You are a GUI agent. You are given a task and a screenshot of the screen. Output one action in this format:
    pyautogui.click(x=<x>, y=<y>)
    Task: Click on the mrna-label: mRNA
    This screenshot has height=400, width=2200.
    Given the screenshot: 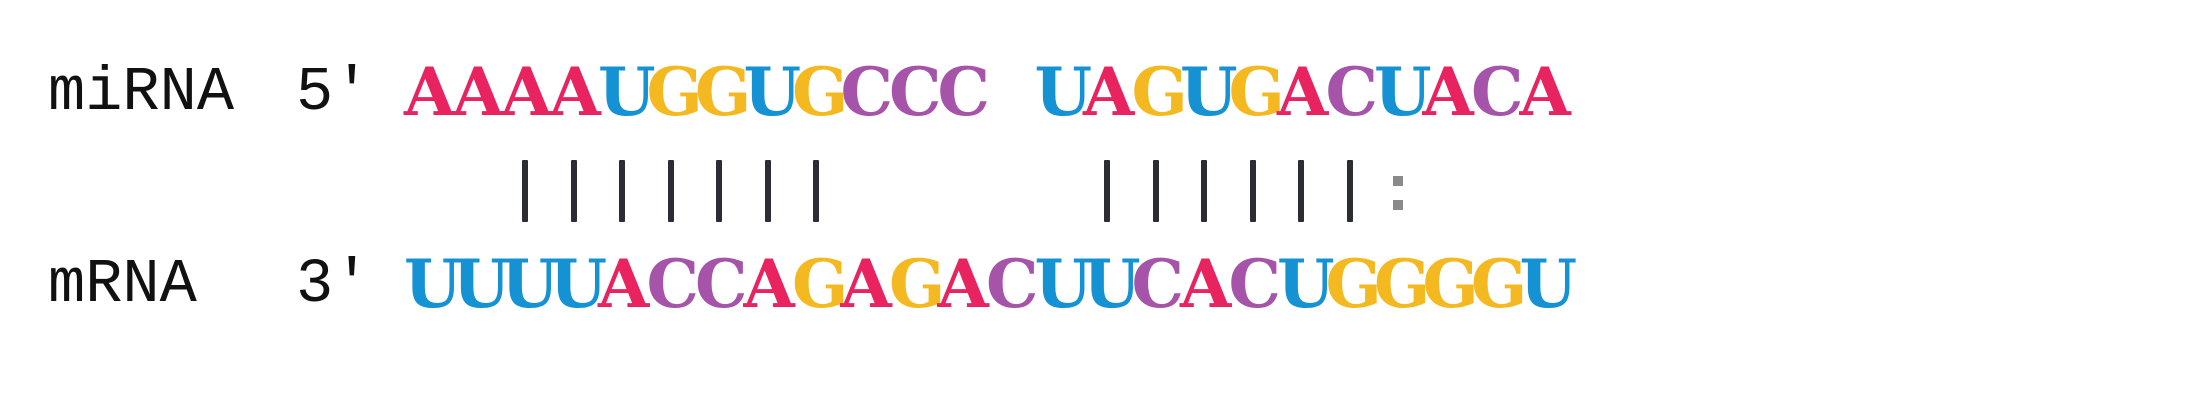 What is the action you would take?
    pyautogui.click(x=122, y=284)
    